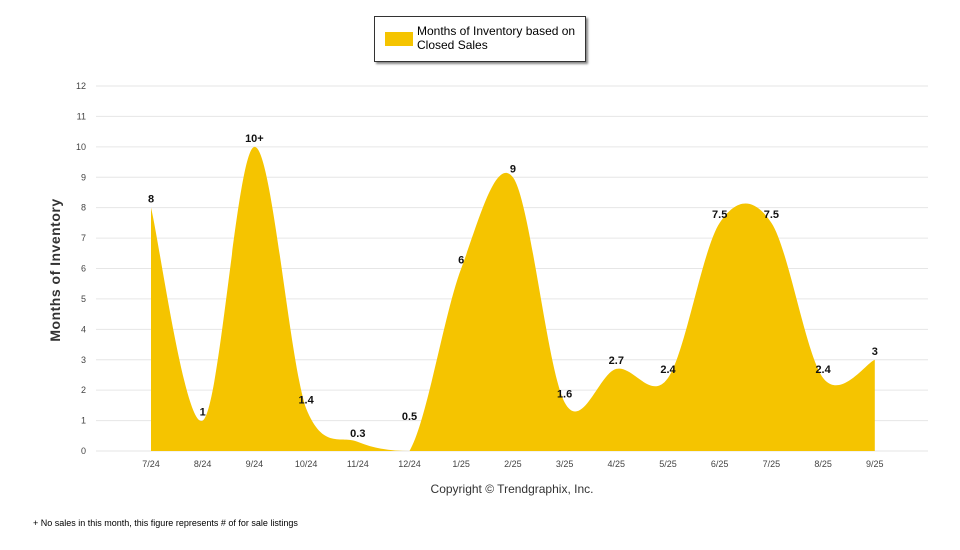 This screenshot has height=550, width=960. I want to click on x-tick-label: 5/25, so click(668, 464).